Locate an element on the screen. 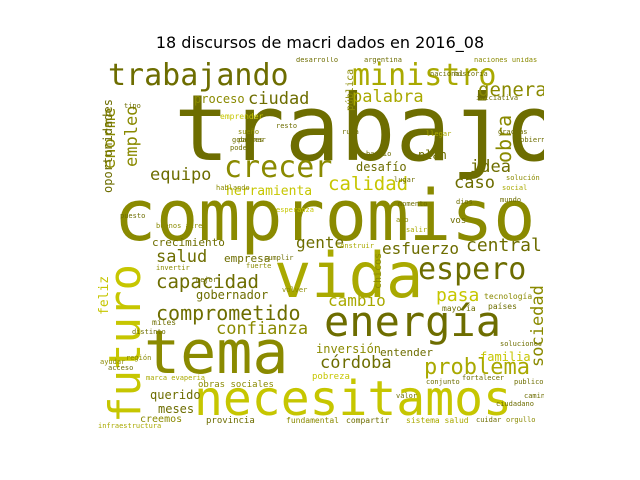  word-cumplir: cumplir is located at coordinates (279, 258).